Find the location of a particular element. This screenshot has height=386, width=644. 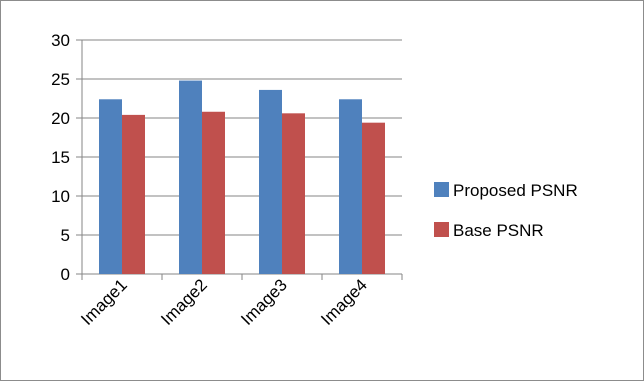

legend: Proposed PSNR Base PSNR is located at coordinates (506, 210).